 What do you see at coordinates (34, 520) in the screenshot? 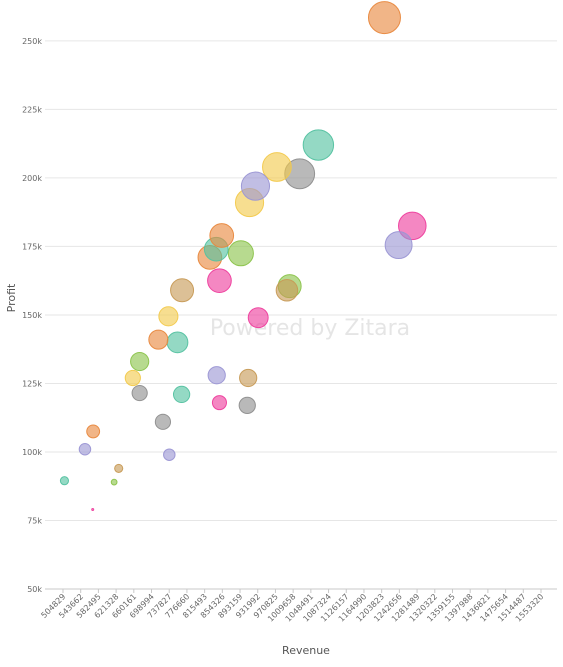
I see `y-tick-label: 75k` at bounding box center [34, 520].